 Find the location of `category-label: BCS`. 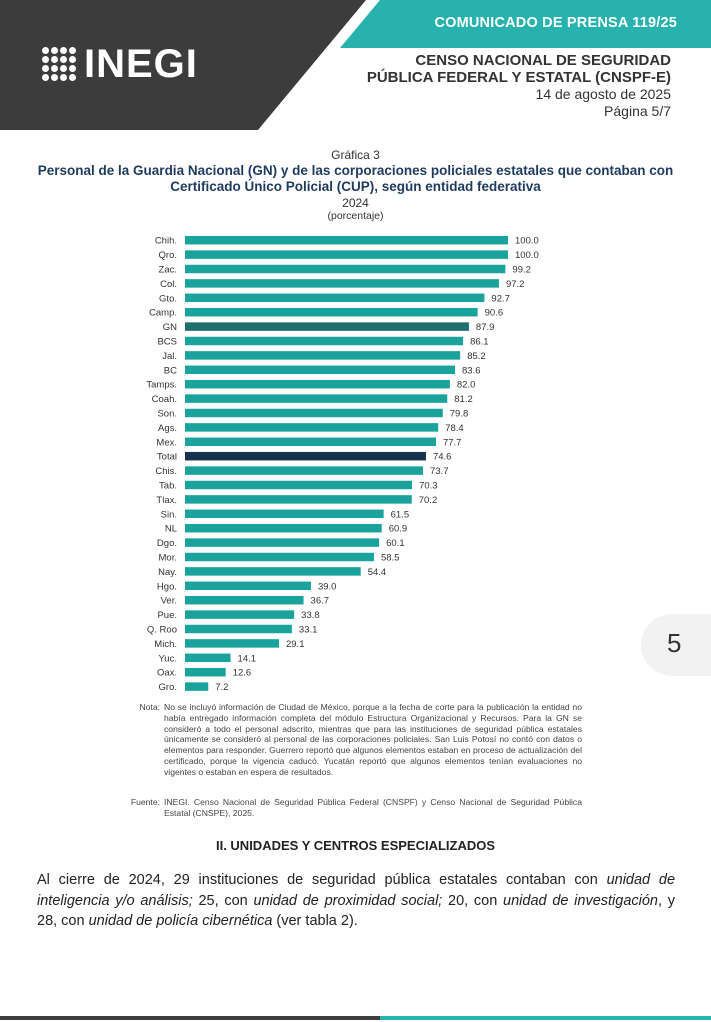

category-label: BCS is located at coordinates (167, 342).